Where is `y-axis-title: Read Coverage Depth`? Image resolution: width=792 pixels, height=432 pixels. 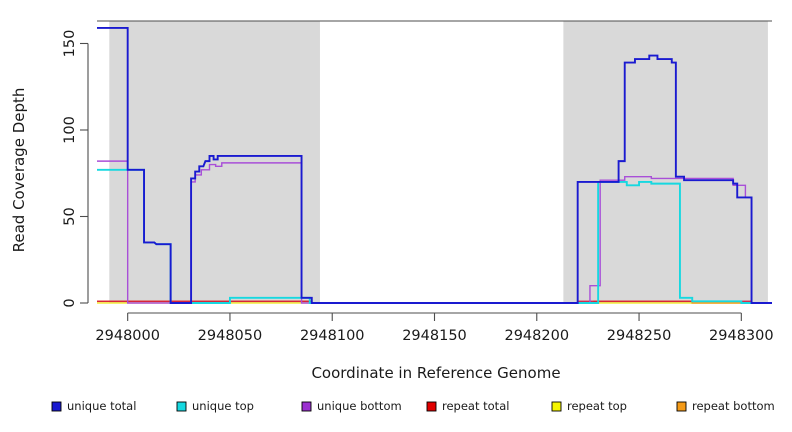
y-axis-title: Read Coverage Depth is located at coordinates (19, 170).